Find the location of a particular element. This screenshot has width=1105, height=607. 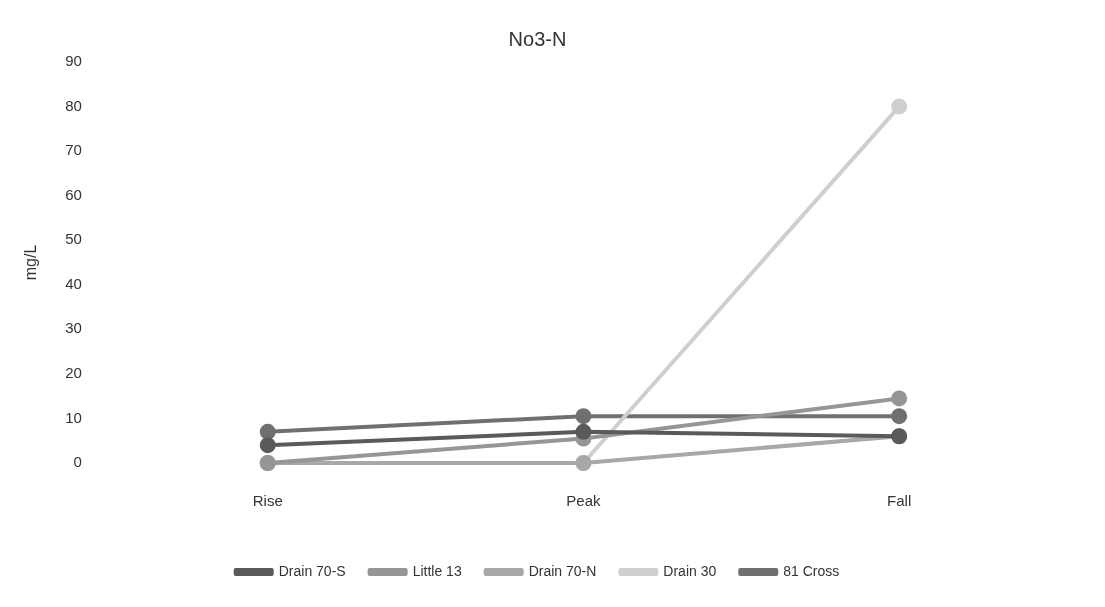

chart-title: No3-N is located at coordinates (537, 38).